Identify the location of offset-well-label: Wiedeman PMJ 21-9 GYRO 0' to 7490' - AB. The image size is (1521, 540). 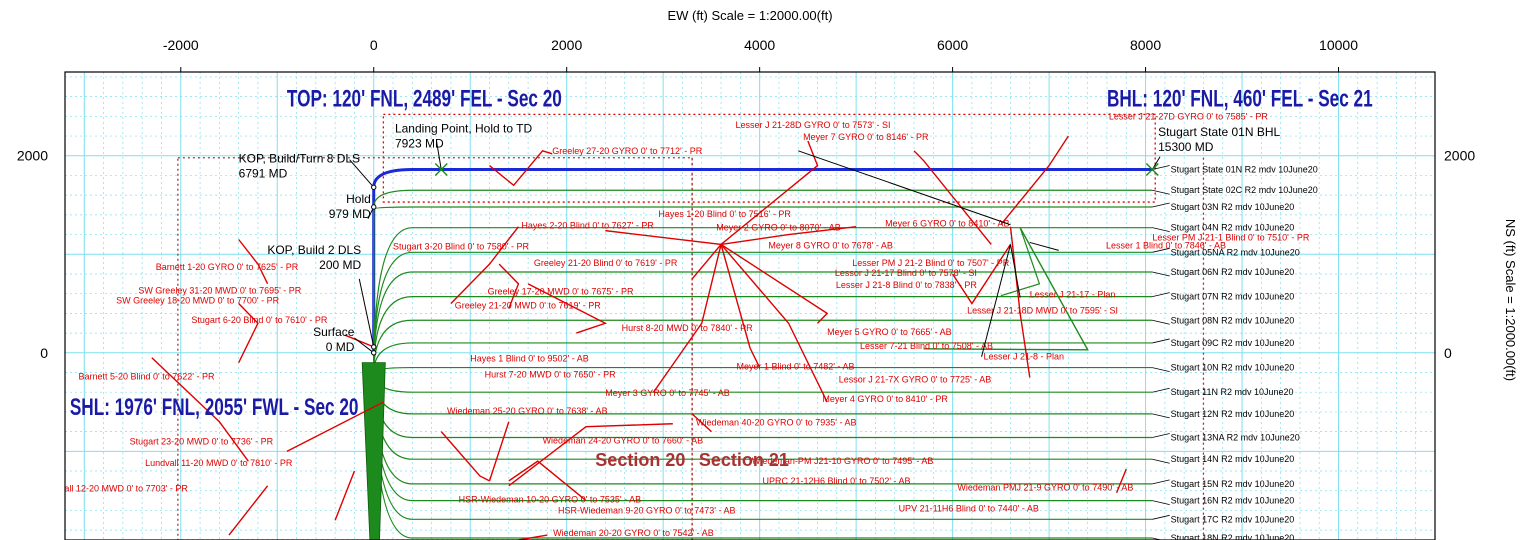
(1045, 488).